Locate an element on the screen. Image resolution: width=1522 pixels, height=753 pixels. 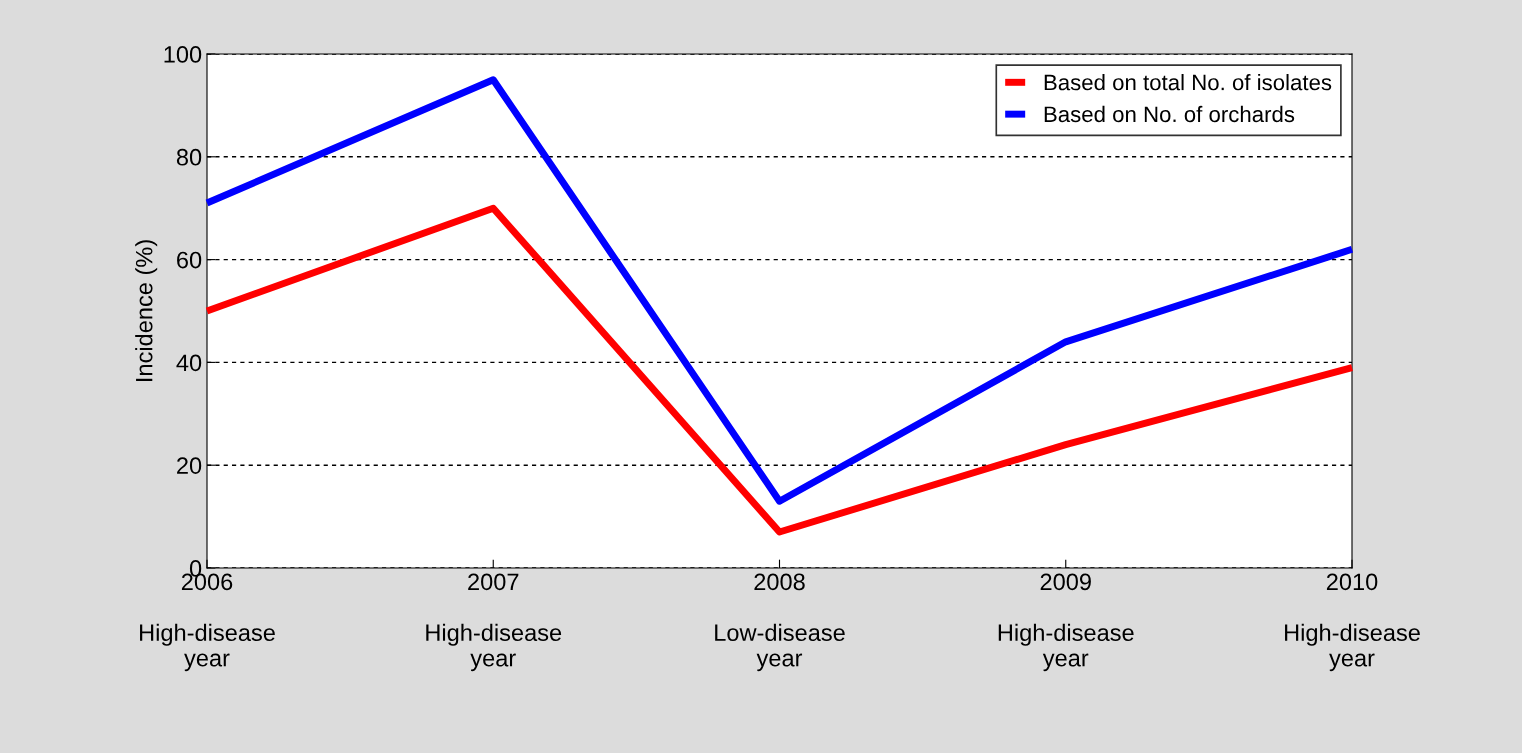
legend-label: Based on total No. of isolates is located at coordinates (1188, 82).